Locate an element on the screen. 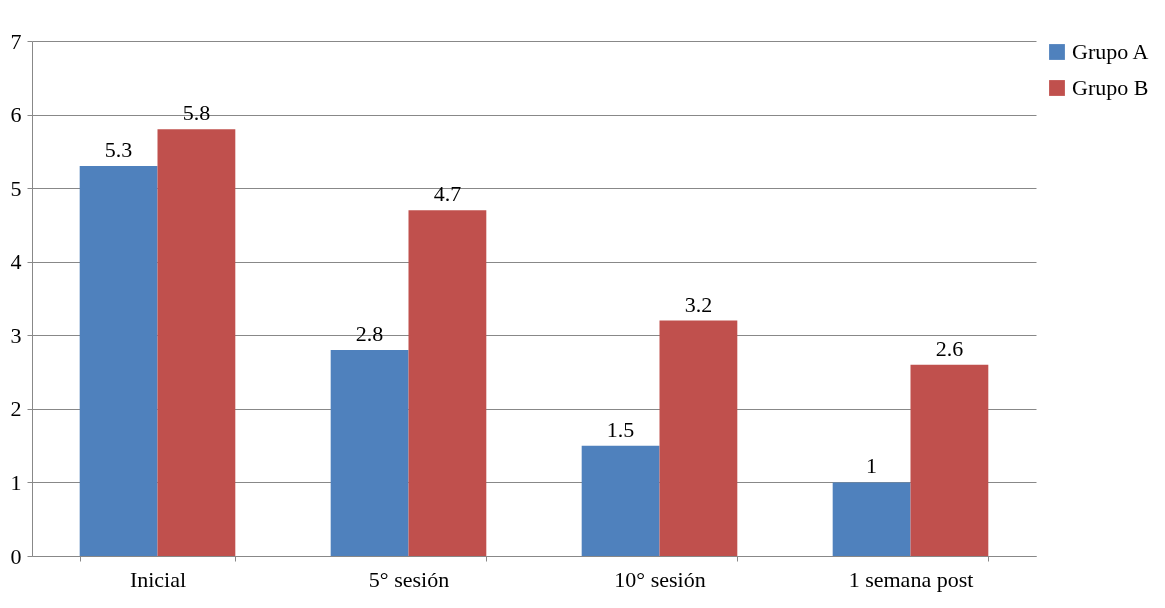  x-tick-label: Inicial is located at coordinates (158, 579).